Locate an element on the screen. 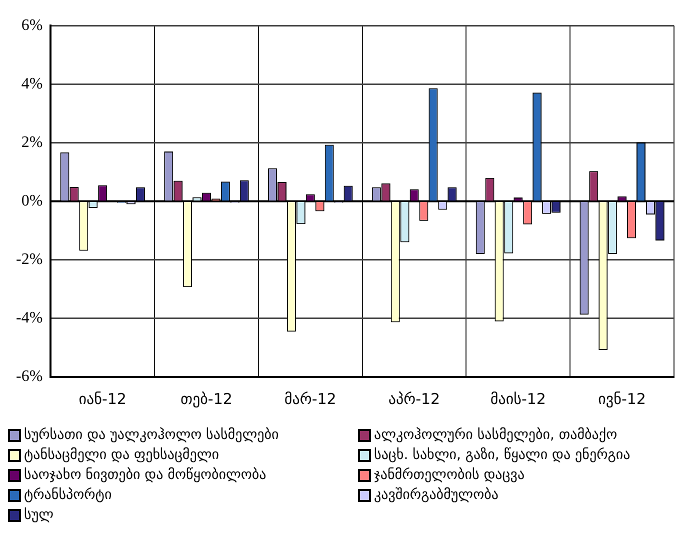  legend-label: ტრანსპორტი is located at coordinates (68, 495).